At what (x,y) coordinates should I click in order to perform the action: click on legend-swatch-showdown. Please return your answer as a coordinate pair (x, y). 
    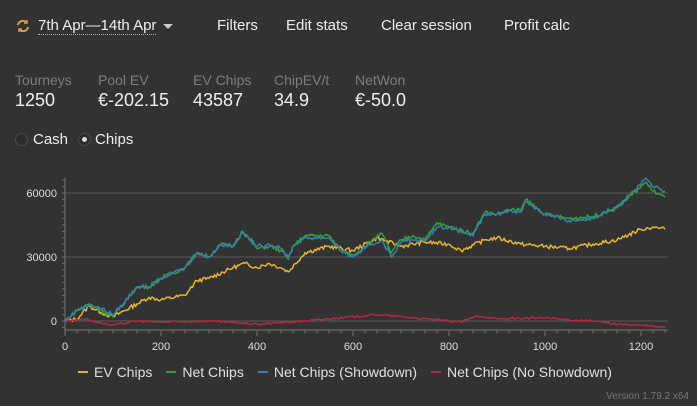
    Looking at the image, I should click on (262, 372).